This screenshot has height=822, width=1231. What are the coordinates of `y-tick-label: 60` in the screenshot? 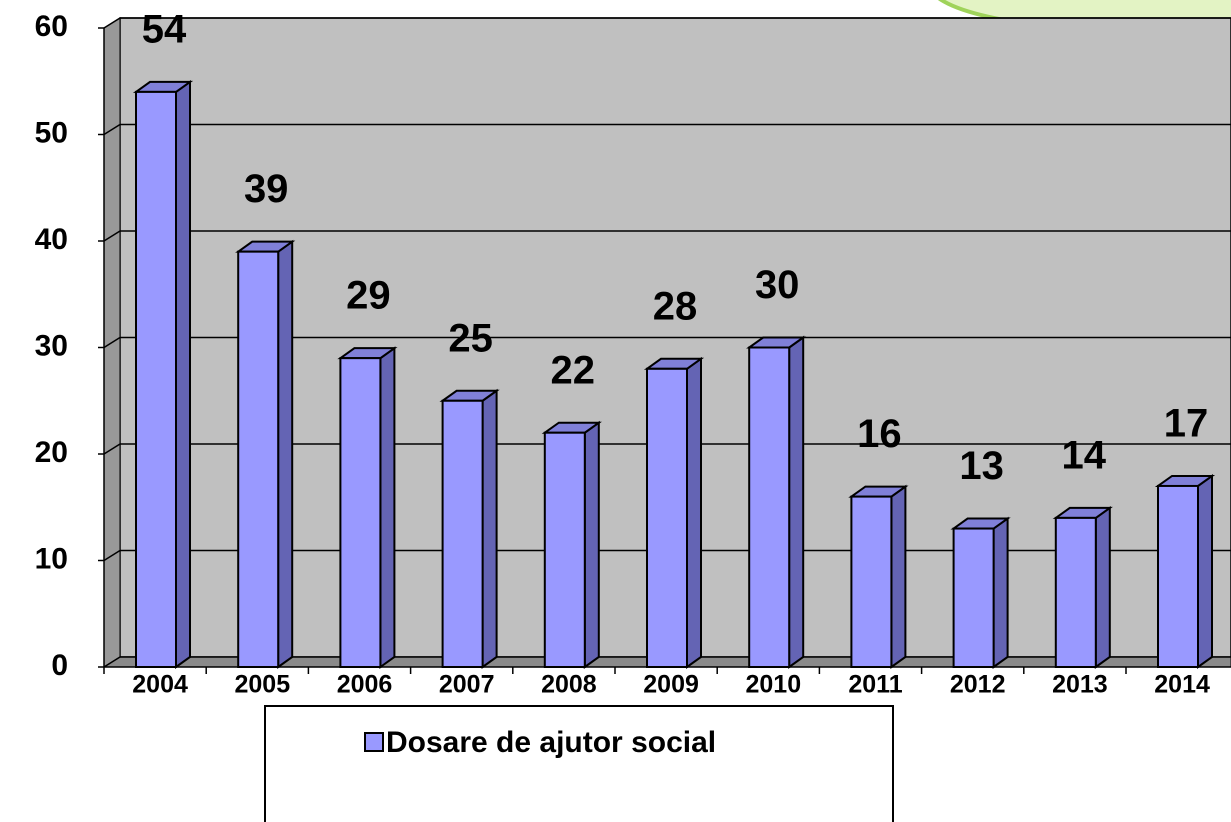 It's located at (51, 26).